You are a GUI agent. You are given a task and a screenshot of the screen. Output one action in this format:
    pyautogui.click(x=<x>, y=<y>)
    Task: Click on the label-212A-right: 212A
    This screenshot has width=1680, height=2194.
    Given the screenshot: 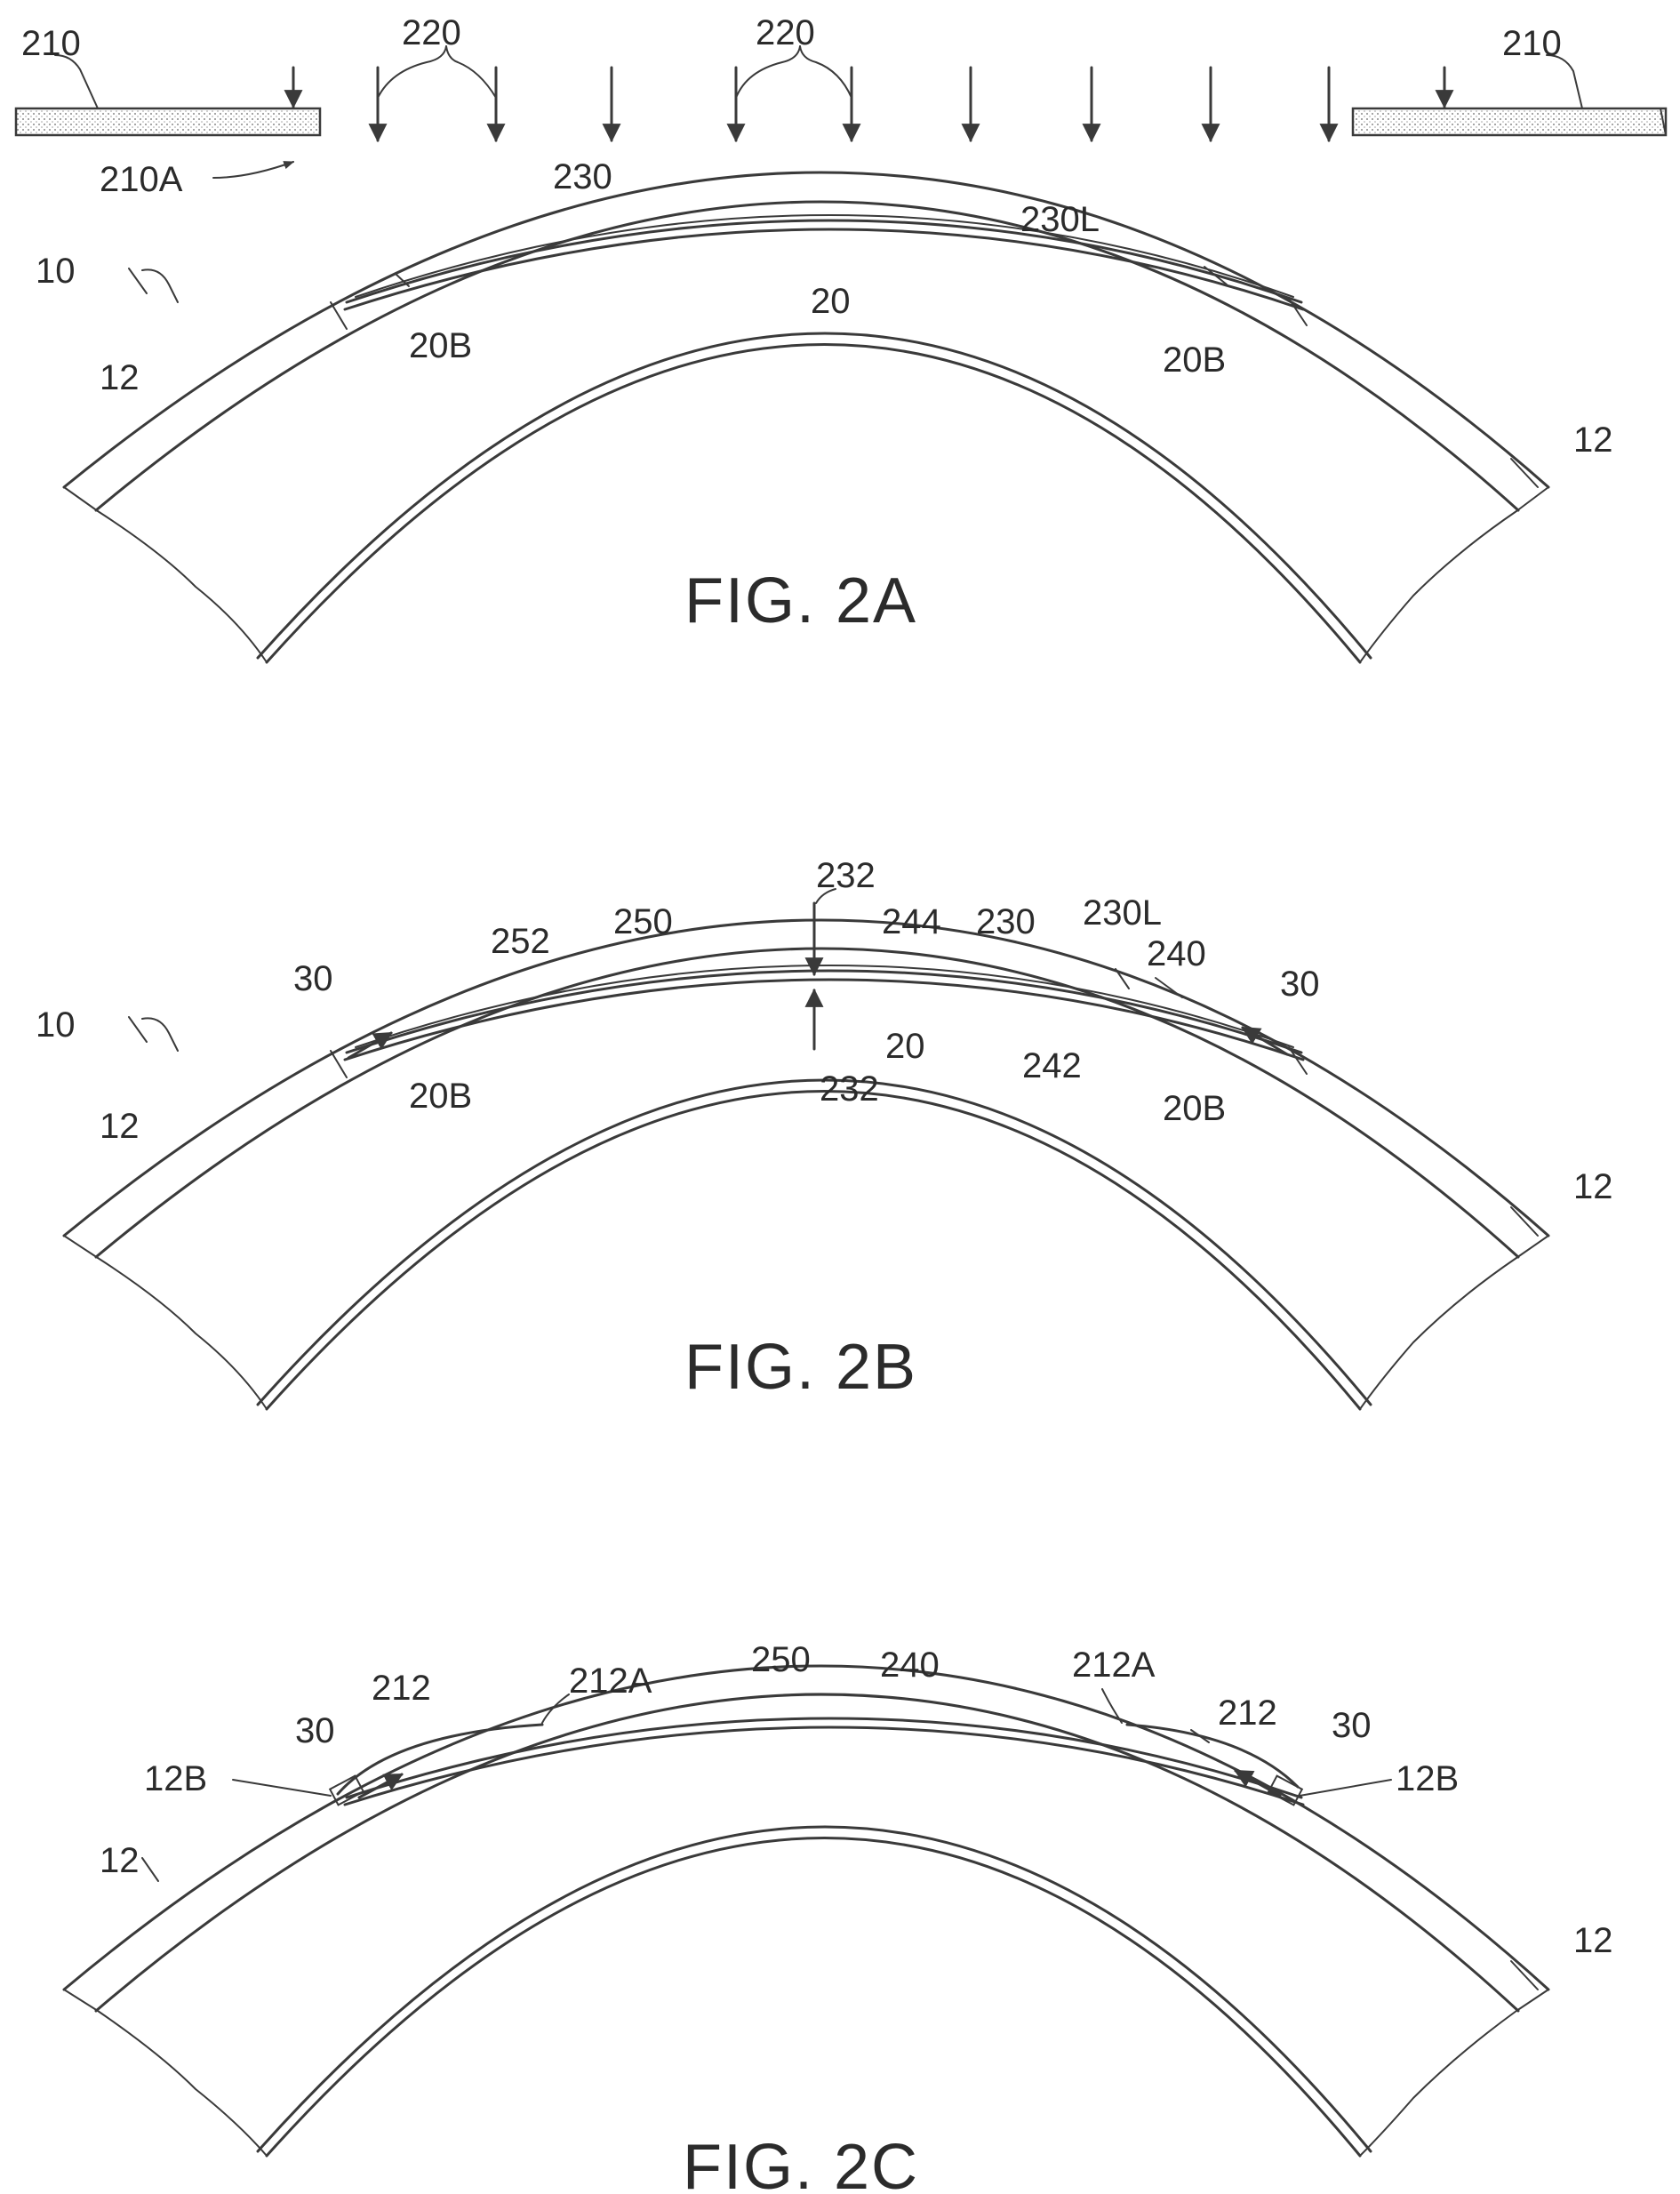 What is the action you would take?
    pyautogui.click(x=1114, y=1665)
    